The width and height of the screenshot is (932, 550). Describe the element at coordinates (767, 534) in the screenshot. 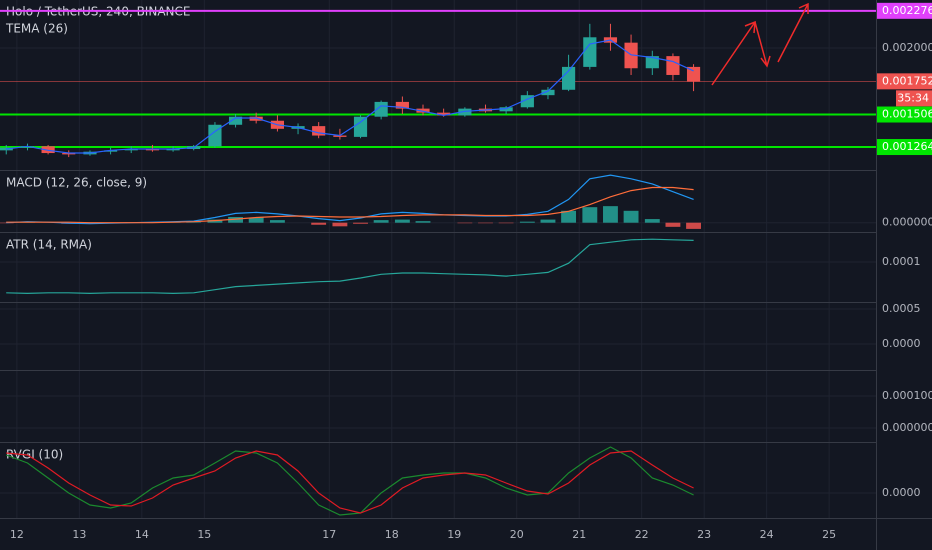

I see `x-tick-label: 24` at that location.